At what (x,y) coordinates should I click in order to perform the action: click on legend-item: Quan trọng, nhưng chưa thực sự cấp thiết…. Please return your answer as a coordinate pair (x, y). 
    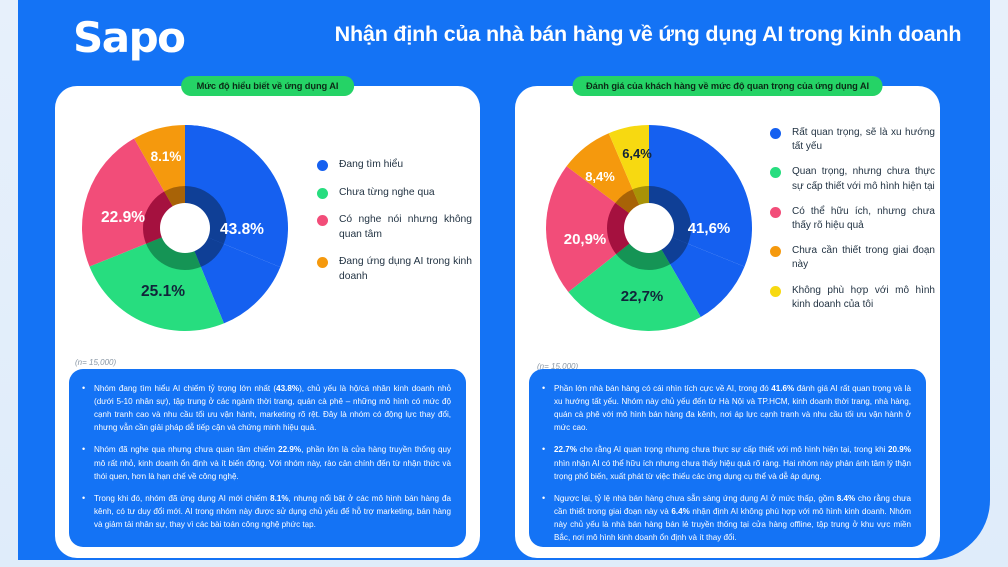
    Looking at the image, I should click on (852, 179).